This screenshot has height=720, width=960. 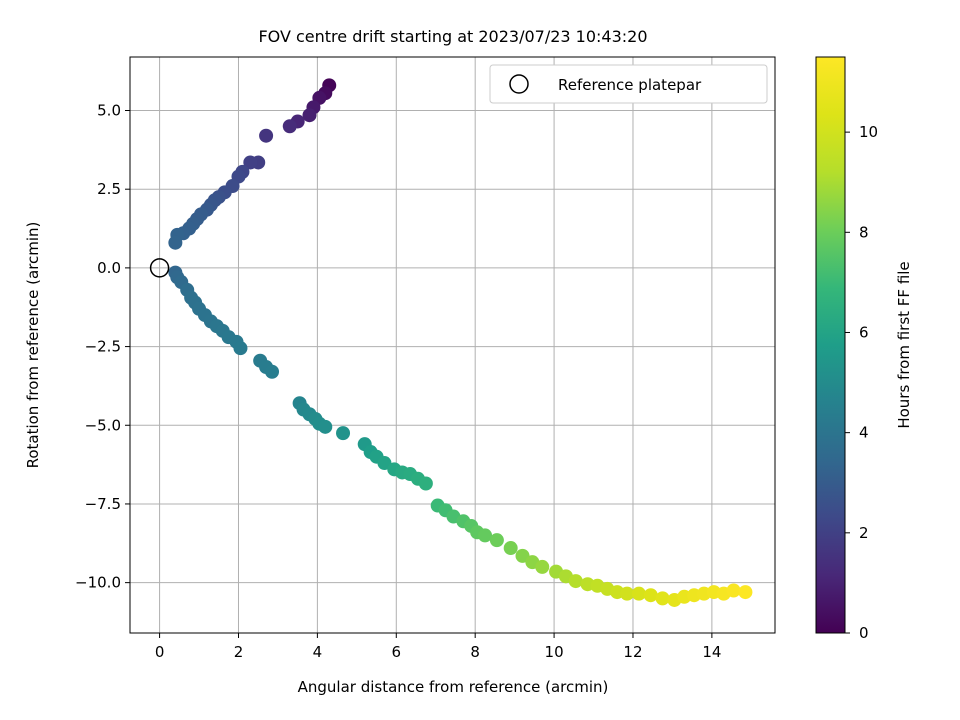 I want to click on x-tick-label: 0, so click(x=160, y=652).